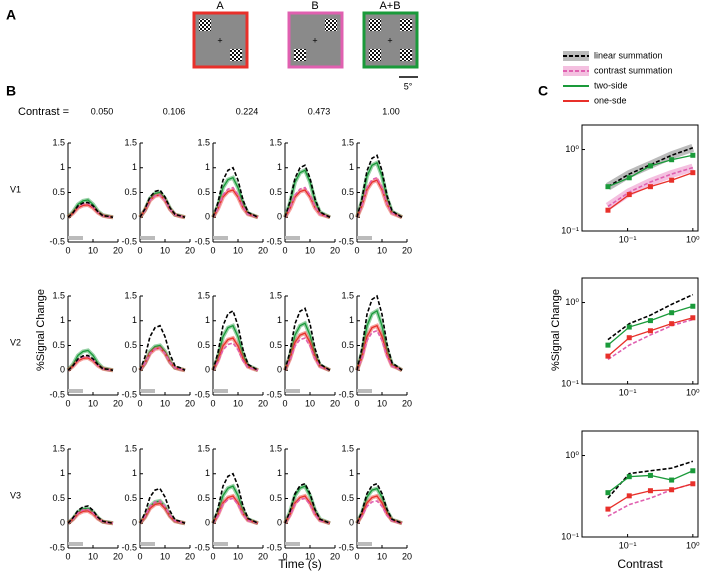  Describe the element at coordinates (351, 217) in the screenshot. I see `y-tick-label: 0` at that location.